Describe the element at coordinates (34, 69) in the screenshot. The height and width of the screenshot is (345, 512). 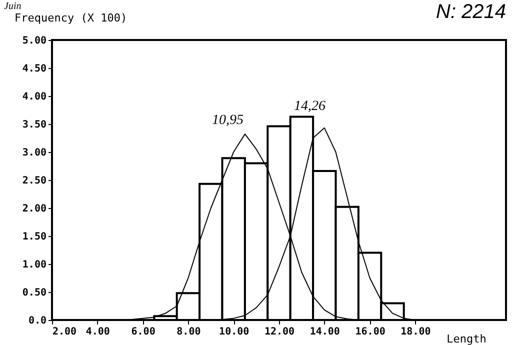
I see `y-tick-label: 4.50` at that location.